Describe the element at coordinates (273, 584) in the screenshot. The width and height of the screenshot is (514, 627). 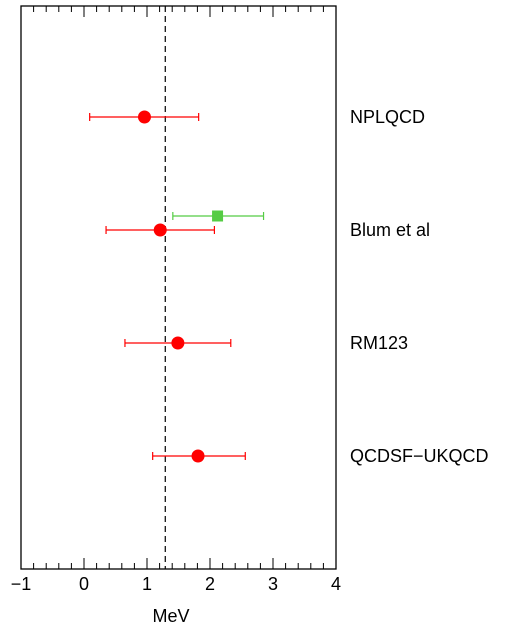
I see `x-tick-label: 3` at that location.